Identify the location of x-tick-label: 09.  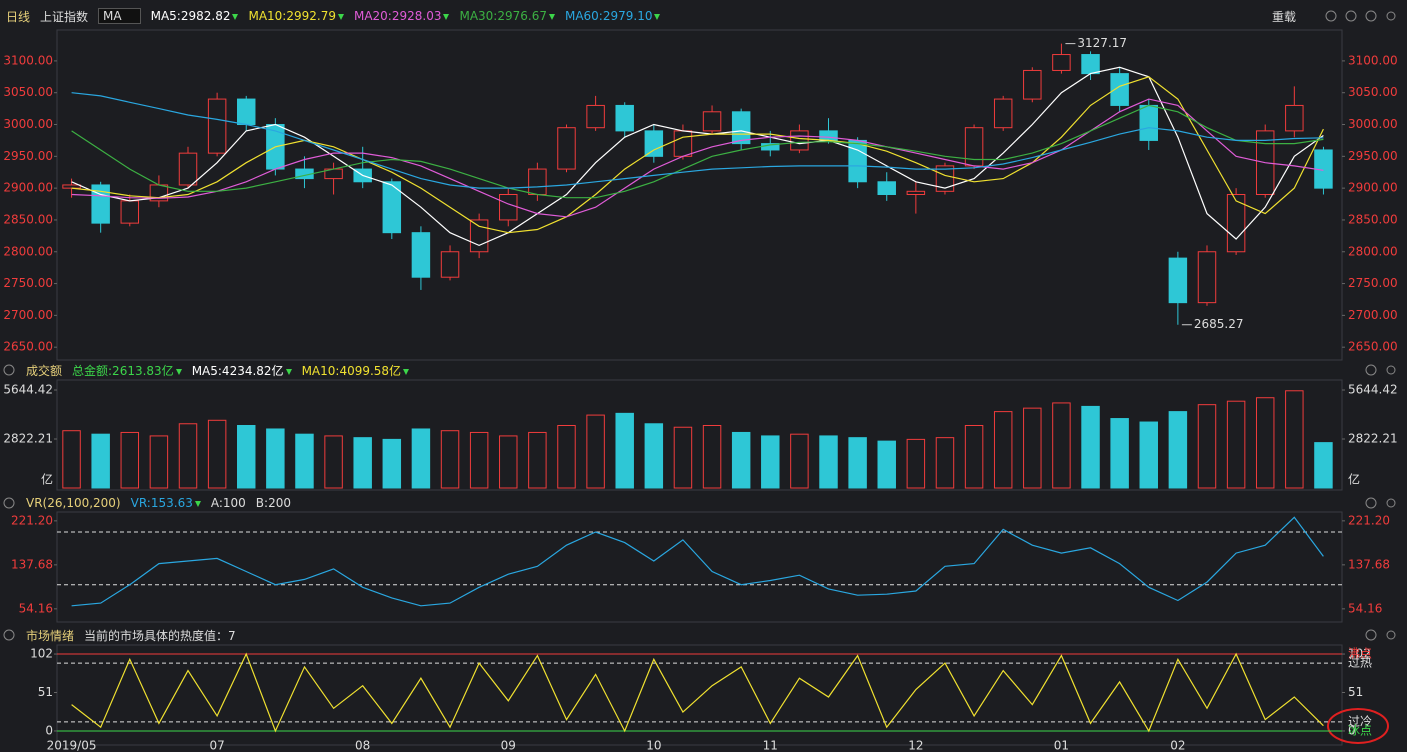
(508, 745).